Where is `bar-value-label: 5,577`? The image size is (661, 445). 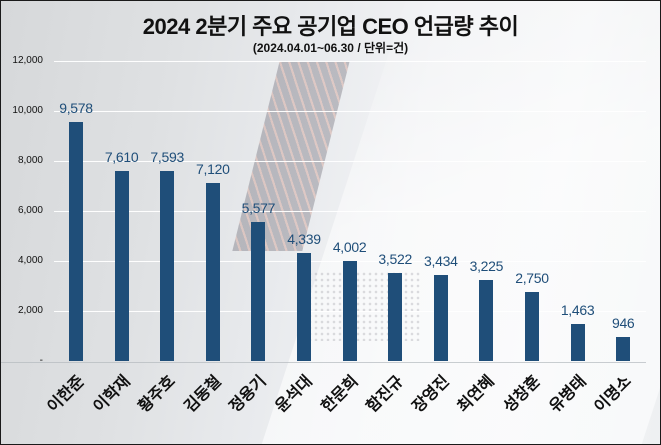 bar-value-label: 5,577 is located at coordinates (258, 207).